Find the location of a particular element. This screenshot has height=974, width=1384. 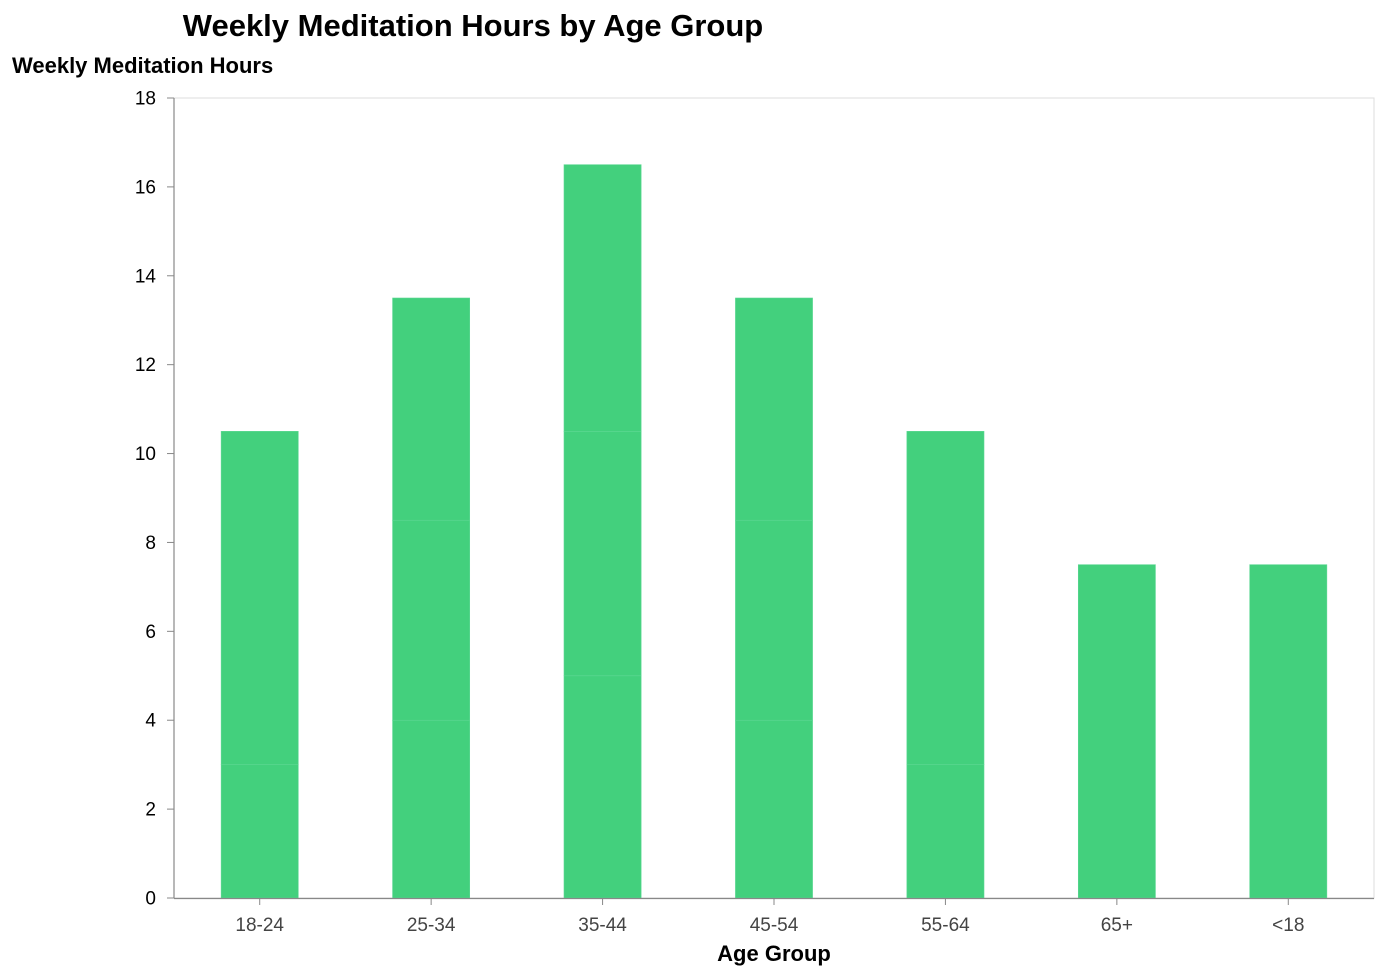

y-axis-ticks: 0 2 4 6 8 10 12 14 16 18 is located at coordinates (154, 499).